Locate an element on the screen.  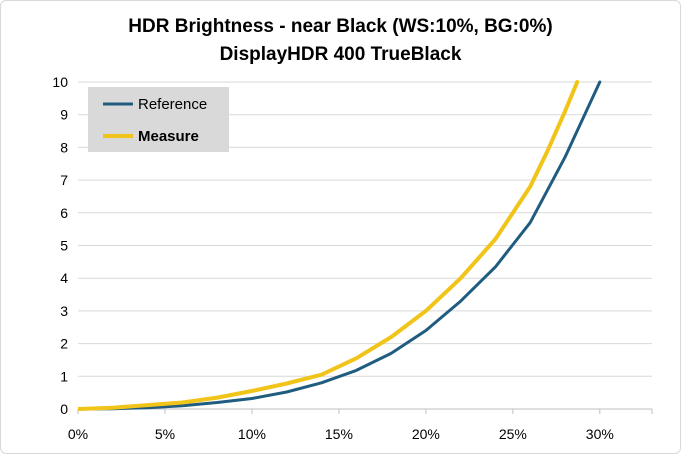
y-tick-label: 3 is located at coordinates (64, 311).